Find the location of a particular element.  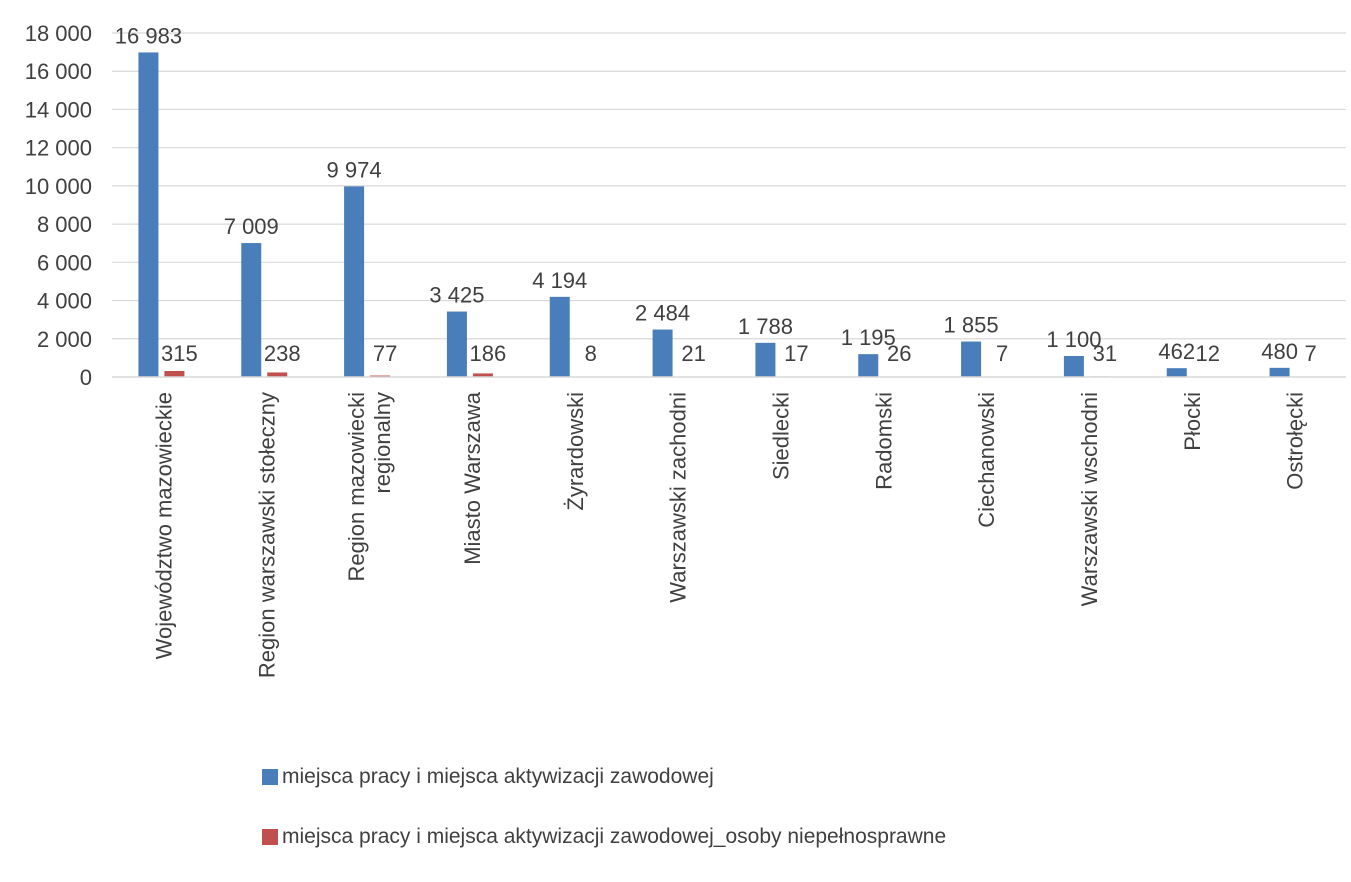

category-label-line: Płocki is located at coordinates (1192, 421).